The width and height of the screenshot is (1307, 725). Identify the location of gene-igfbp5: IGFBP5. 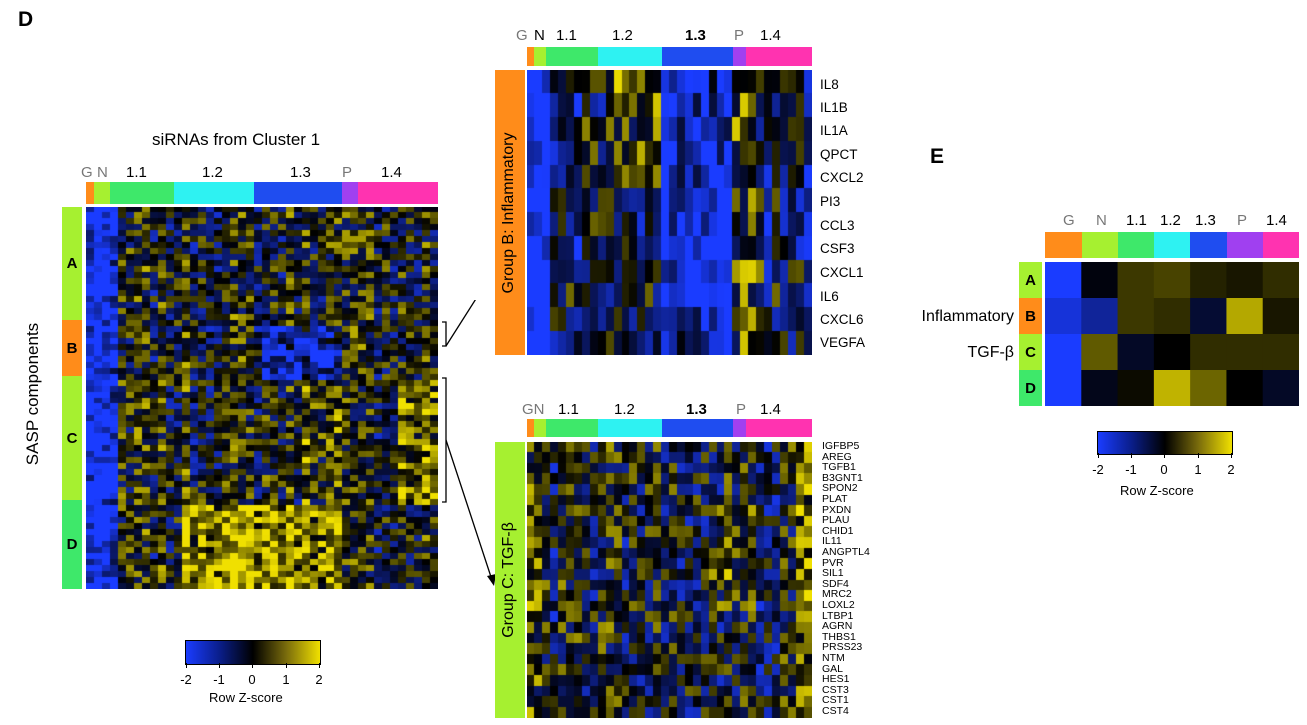
(841, 446).